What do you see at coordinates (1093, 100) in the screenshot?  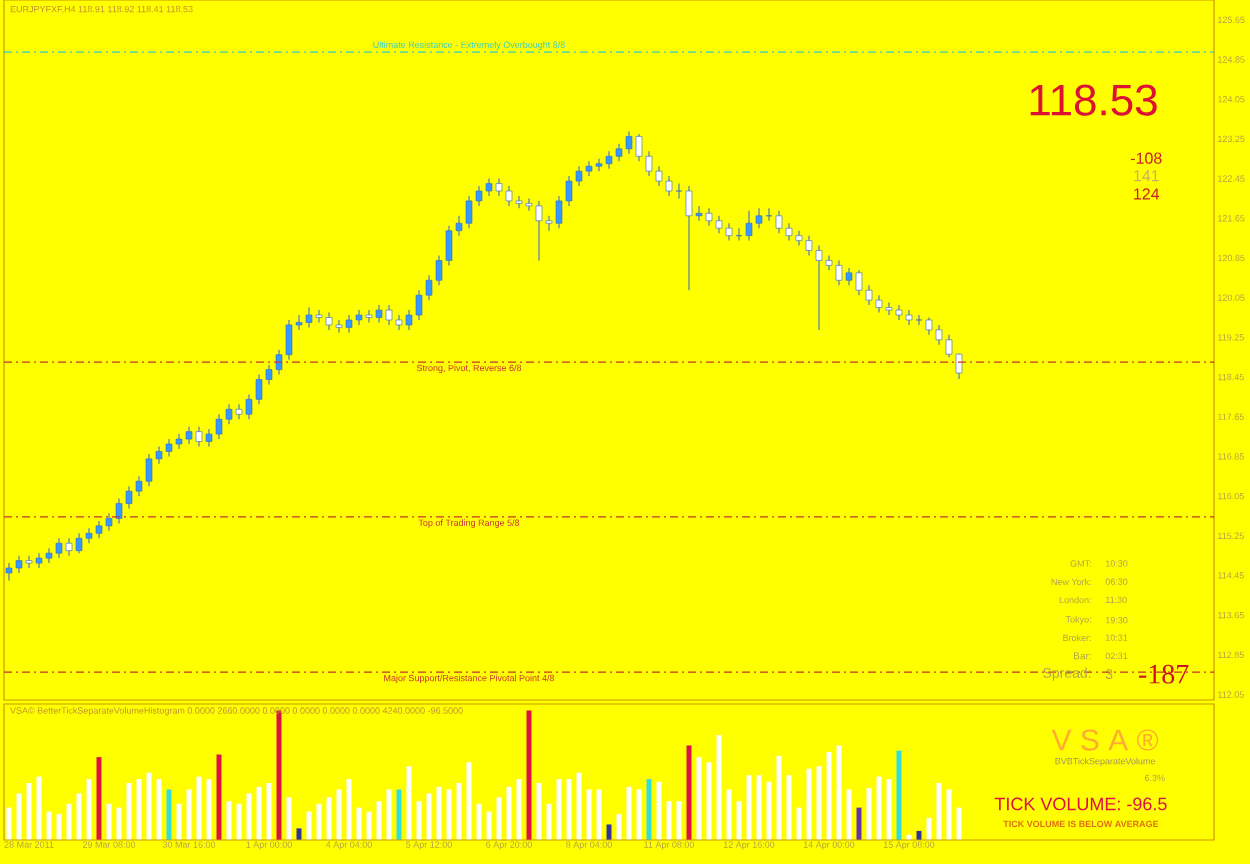 I see `annotation: 118.53` at bounding box center [1093, 100].